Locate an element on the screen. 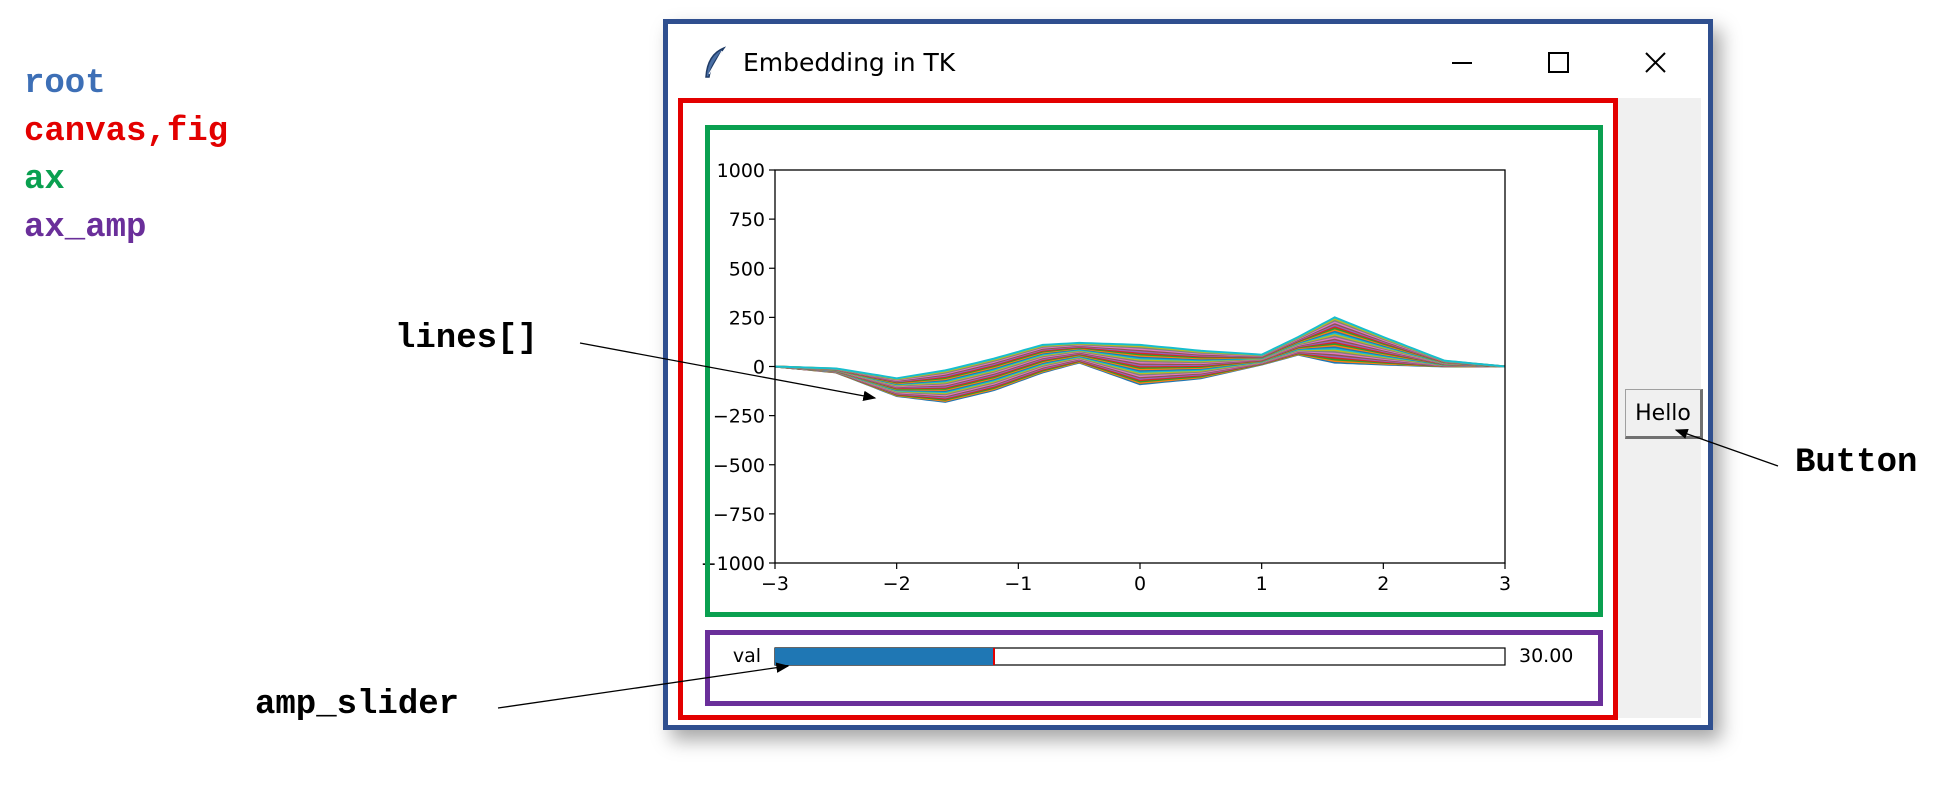 The image size is (1948, 785). maximize-icon is located at coordinates (1558, 62).